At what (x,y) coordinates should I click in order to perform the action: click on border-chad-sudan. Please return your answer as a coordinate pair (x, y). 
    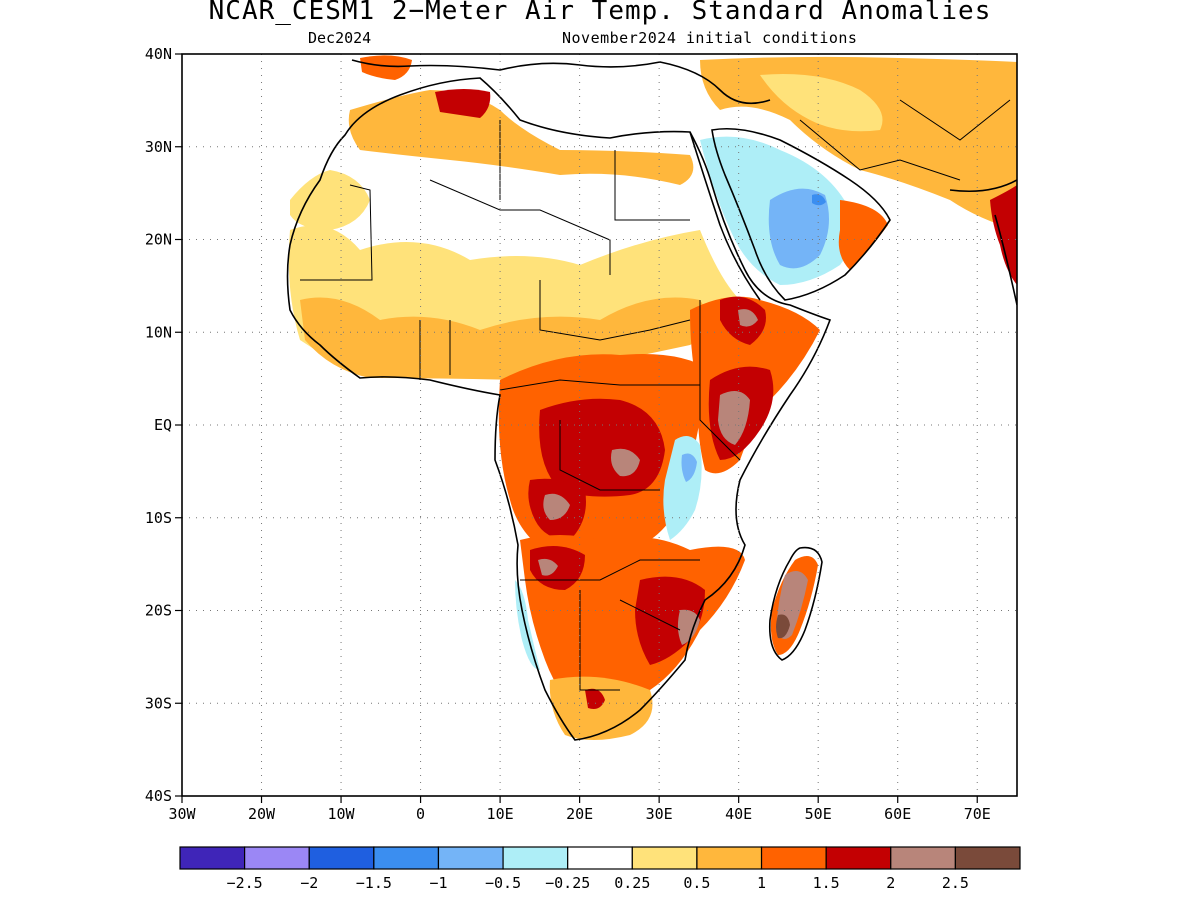
    Looking at the image, I should click on (615, 310).